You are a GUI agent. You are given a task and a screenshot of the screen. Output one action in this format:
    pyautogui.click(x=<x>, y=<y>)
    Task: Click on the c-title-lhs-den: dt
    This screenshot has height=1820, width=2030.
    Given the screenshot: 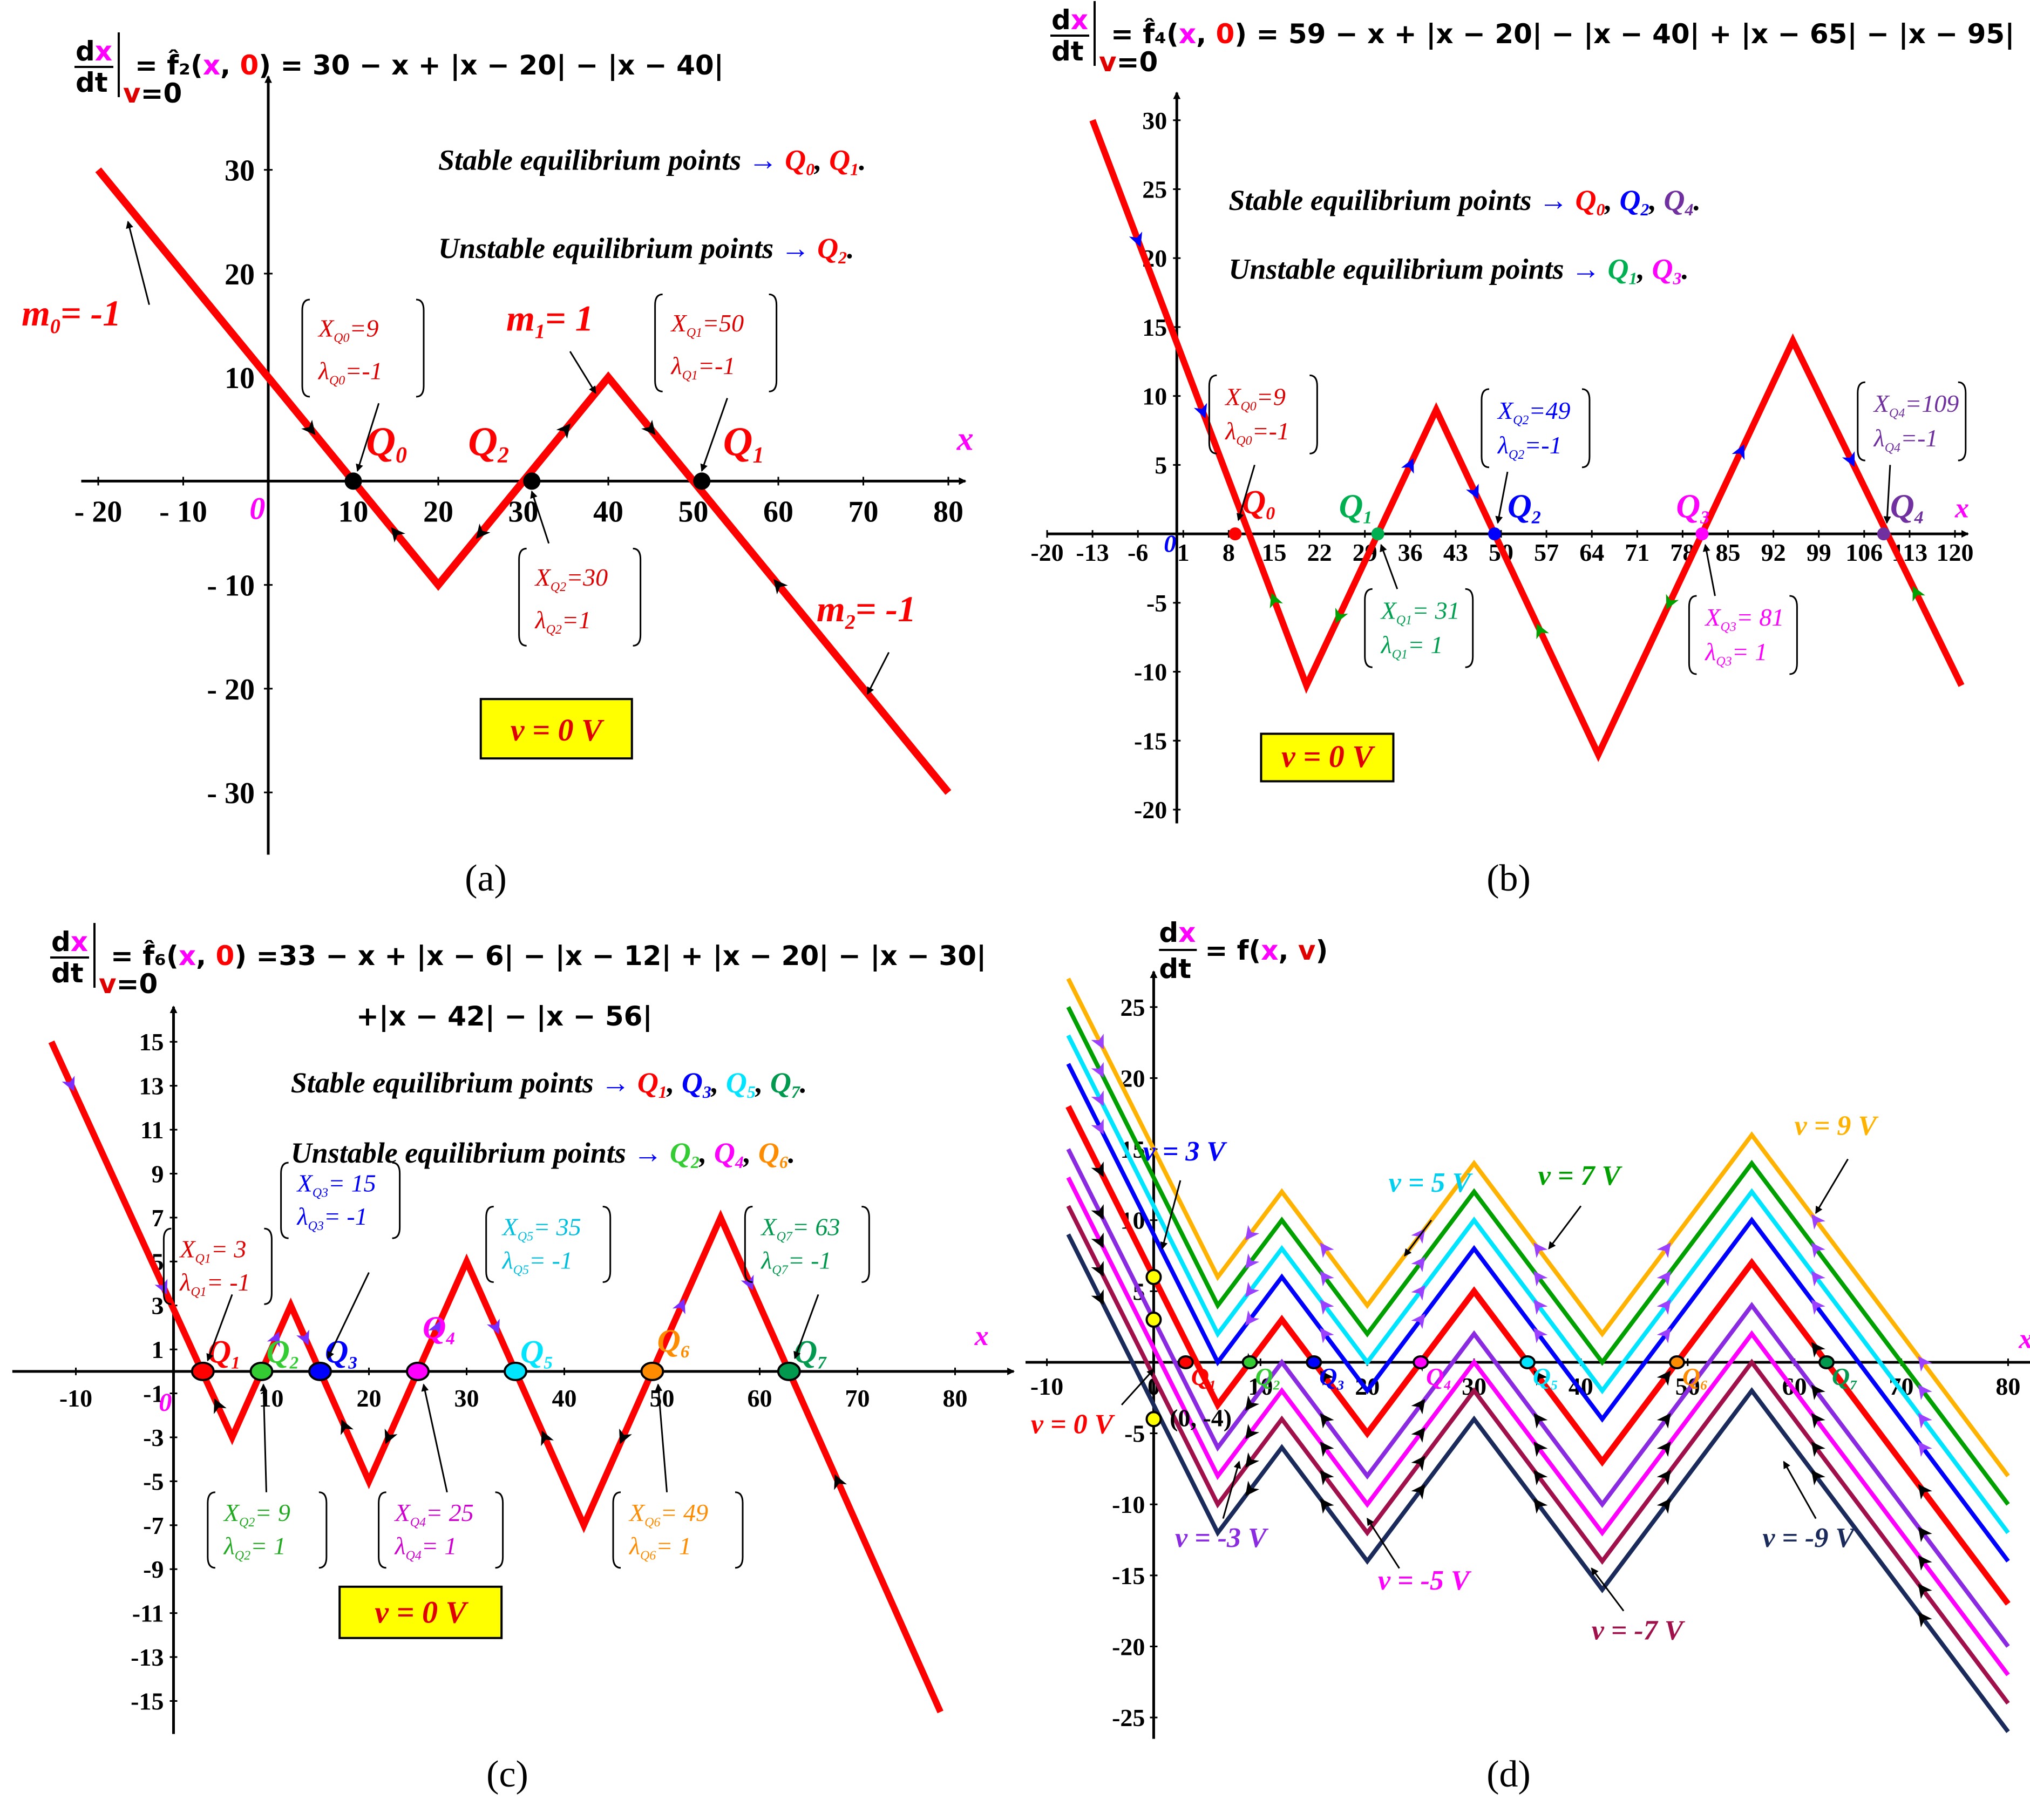 What is the action you would take?
    pyautogui.click(x=68, y=973)
    